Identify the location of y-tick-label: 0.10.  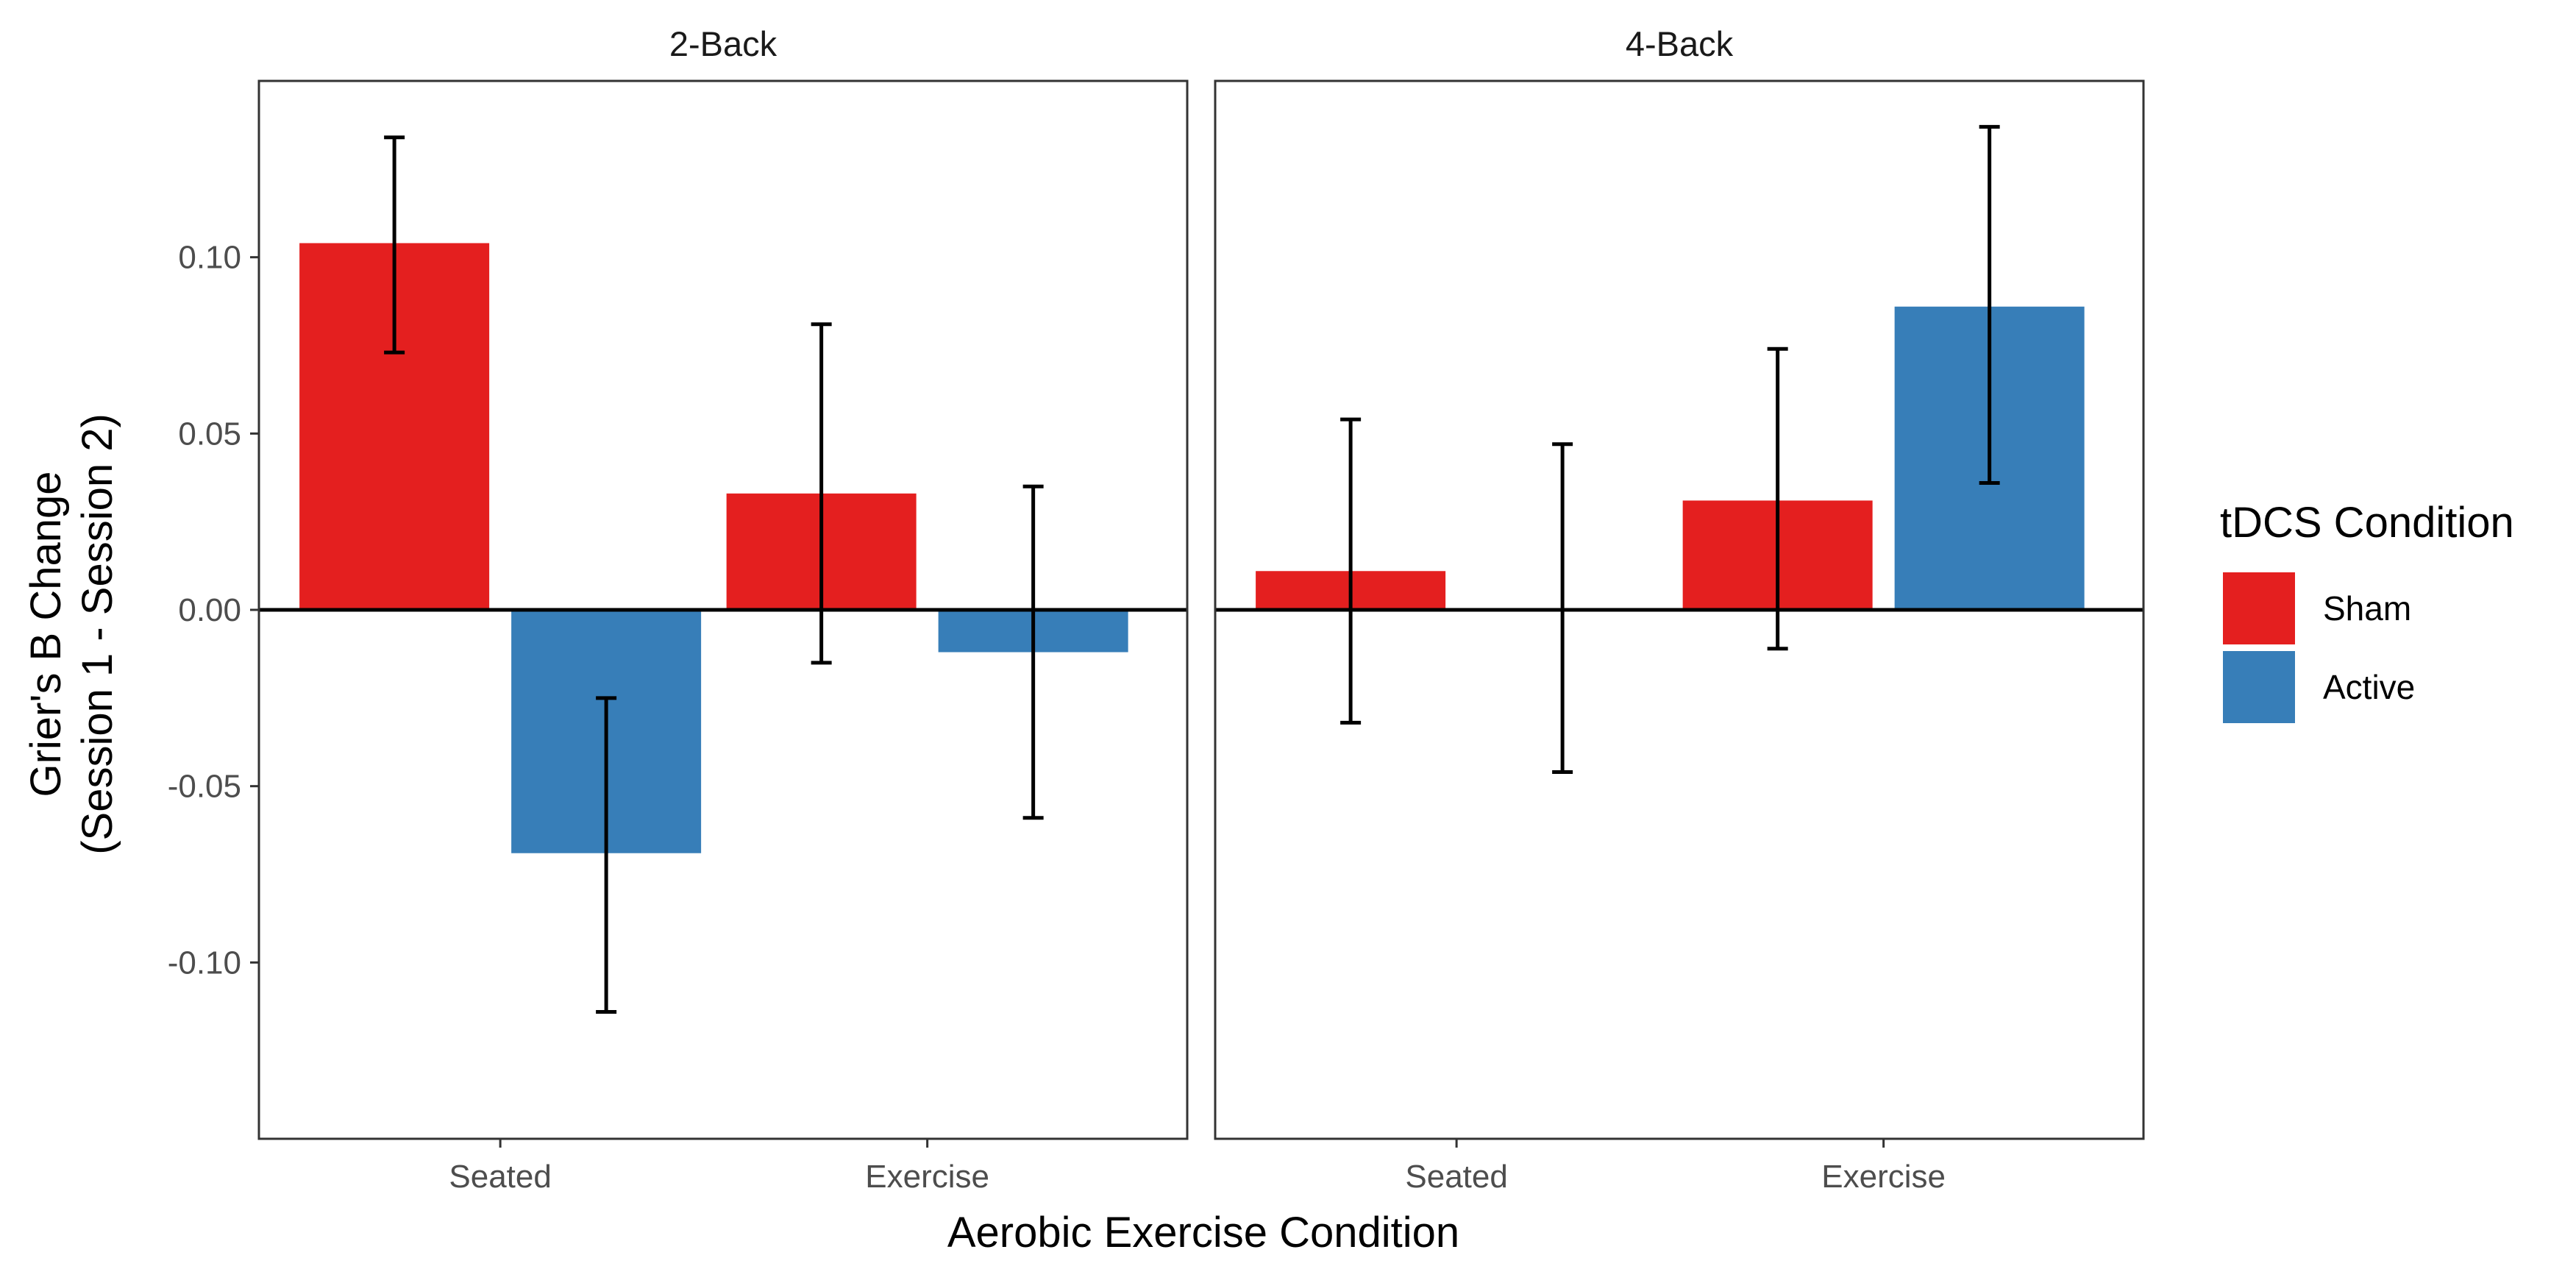
(209, 258).